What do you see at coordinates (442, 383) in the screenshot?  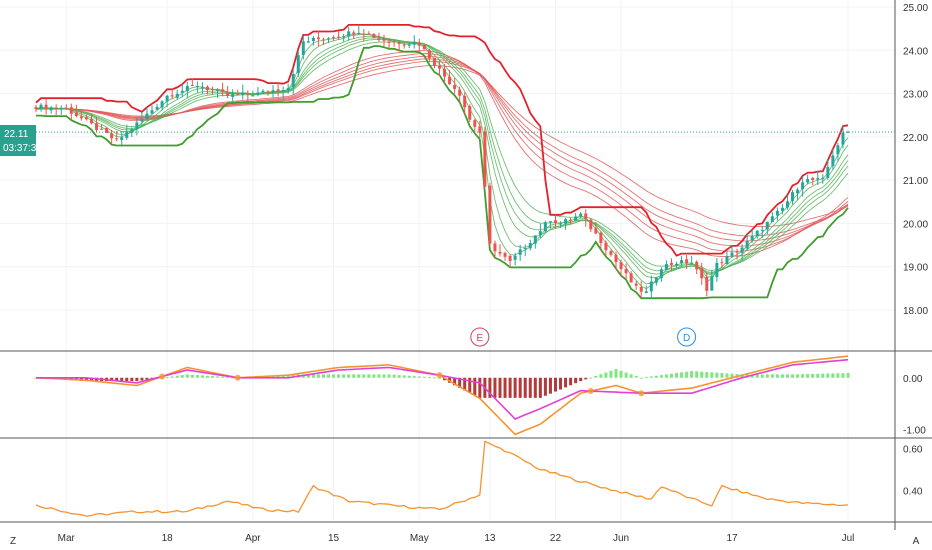 I see `macd-histogram` at bounding box center [442, 383].